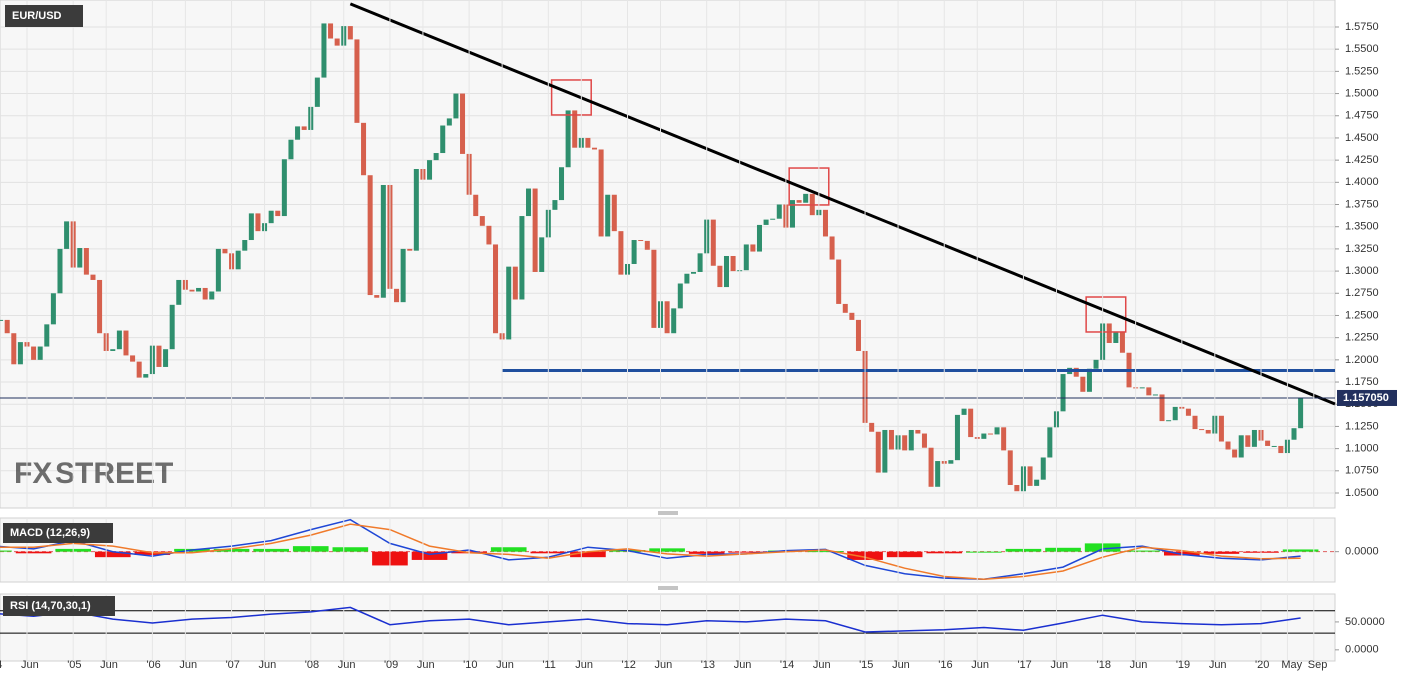 This screenshot has height=678, width=1413. What do you see at coordinates (1262, 665) in the screenshot?
I see `x-tick-label: '20` at bounding box center [1262, 665].